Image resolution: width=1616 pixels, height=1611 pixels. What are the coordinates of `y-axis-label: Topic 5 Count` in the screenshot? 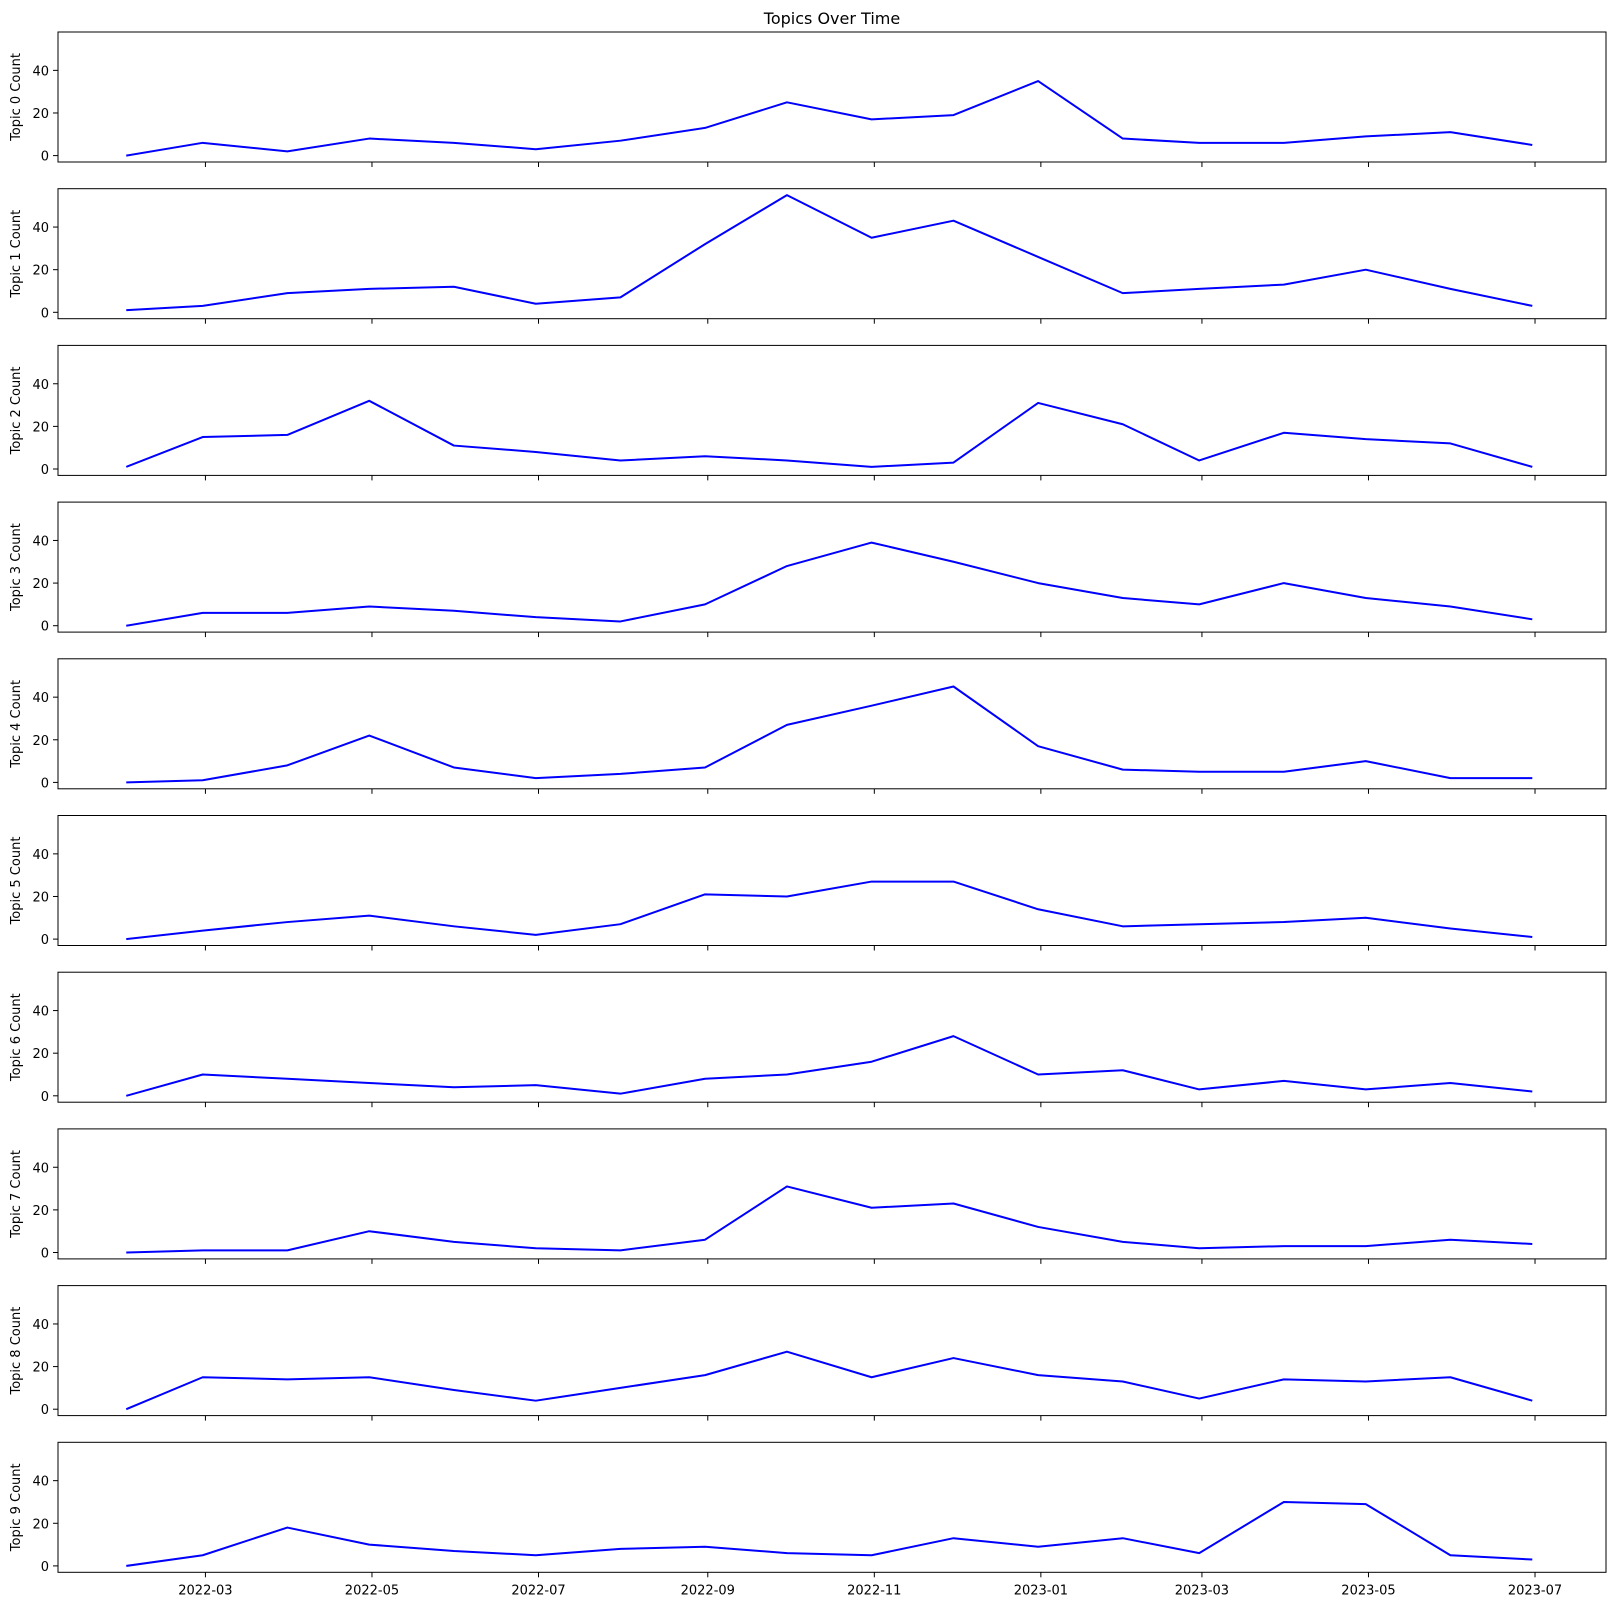 It's located at (16, 881).